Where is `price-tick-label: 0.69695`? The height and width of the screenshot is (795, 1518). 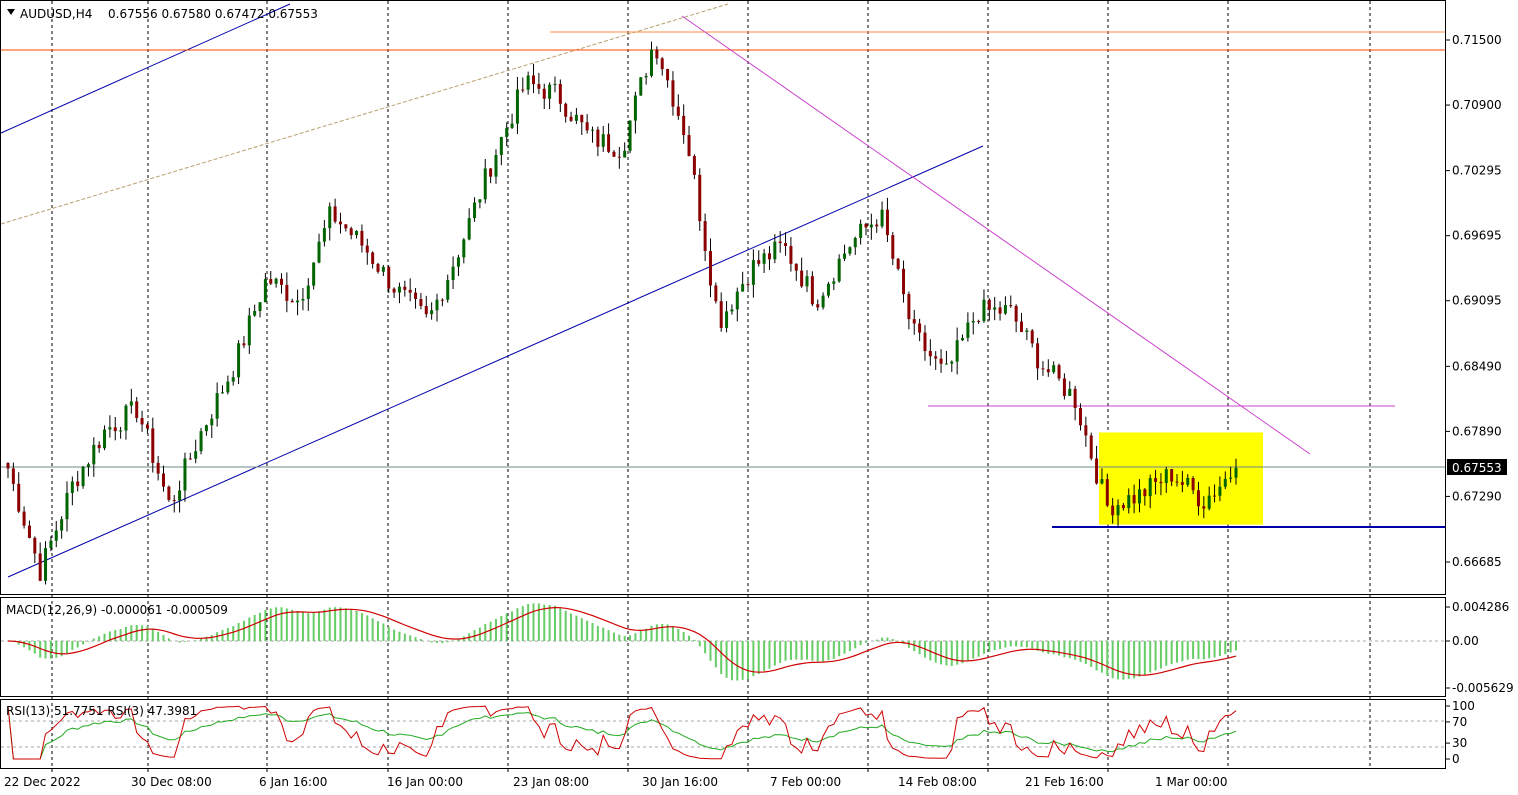 price-tick-label: 0.69695 is located at coordinates (1477, 236).